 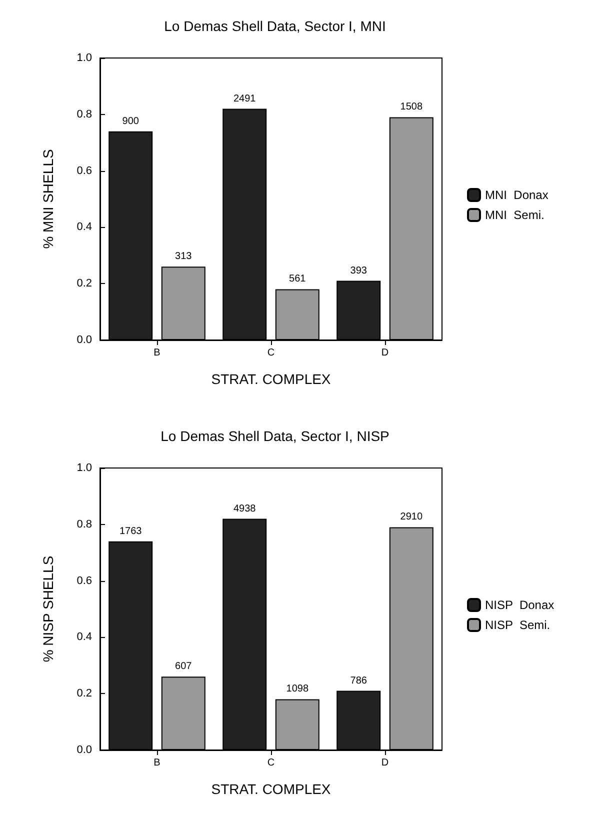 What do you see at coordinates (130, 531) in the screenshot?
I see `annotation: 1763` at bounding box center [130, 531].